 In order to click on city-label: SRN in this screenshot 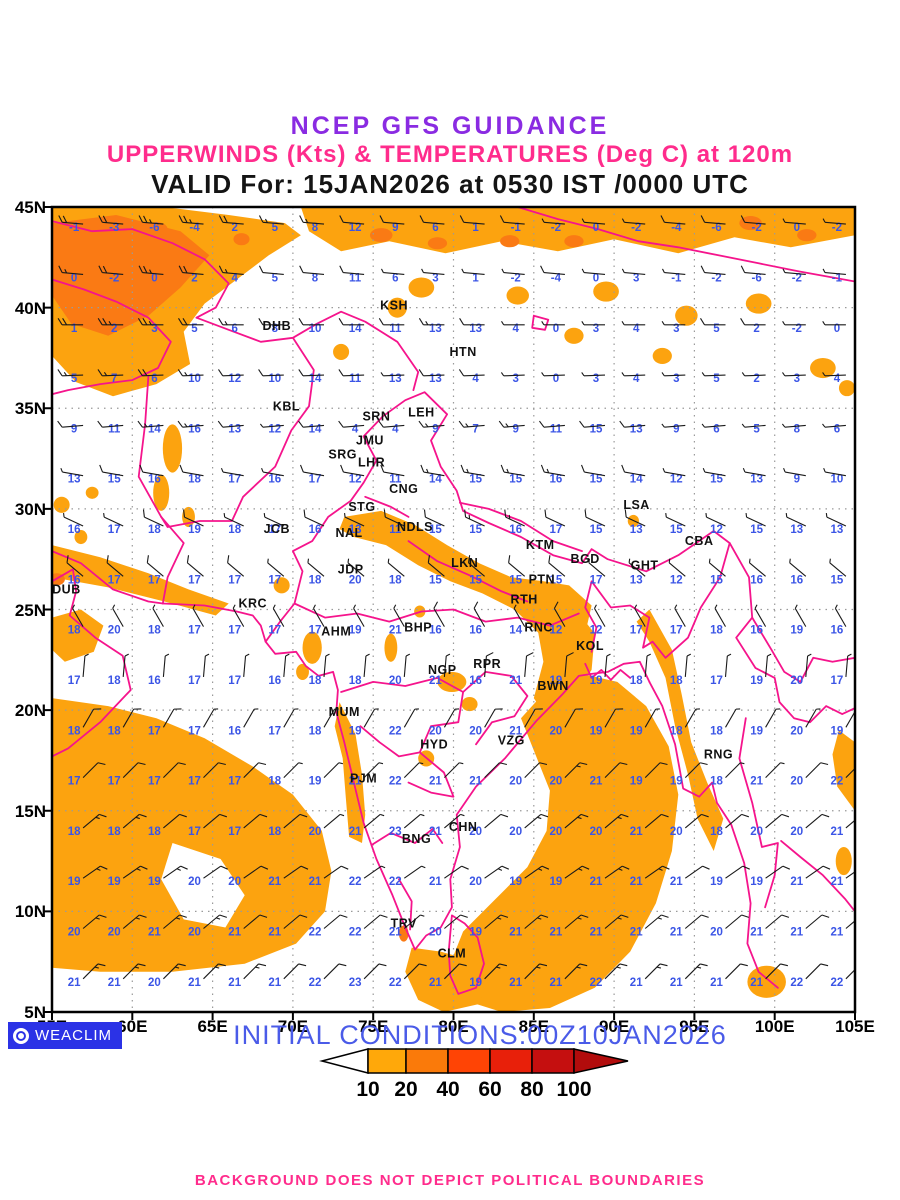, I will do `click(376, 416)`.